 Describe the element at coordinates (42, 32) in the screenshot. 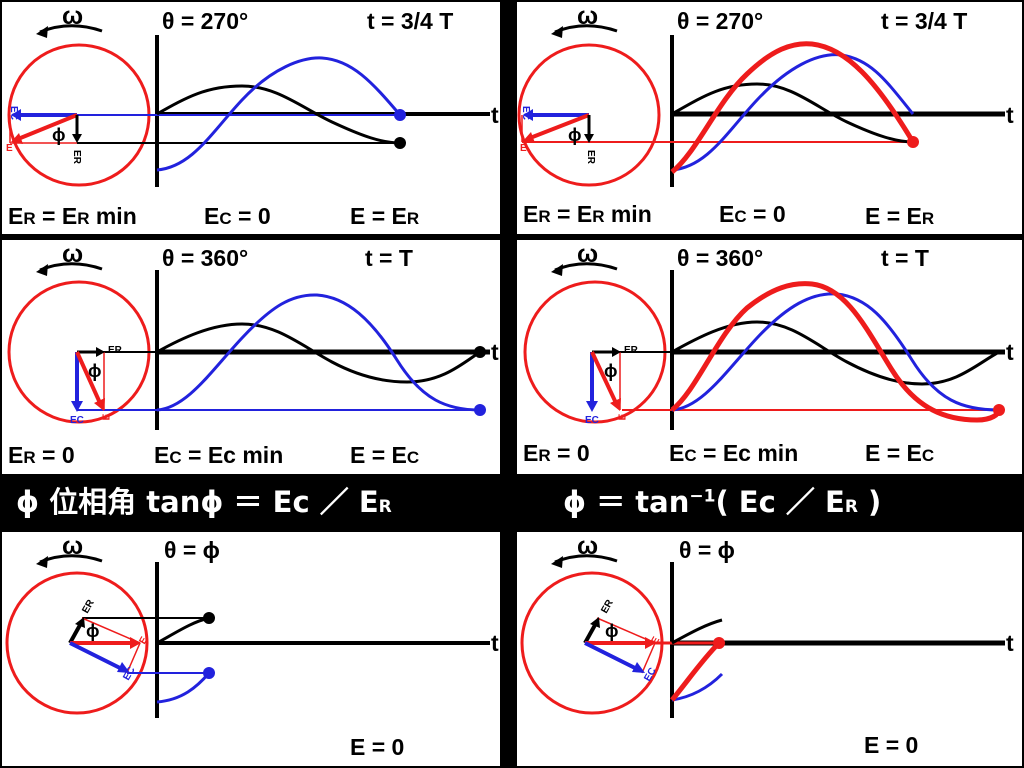

I see `rotation-arrowhead` at that location.